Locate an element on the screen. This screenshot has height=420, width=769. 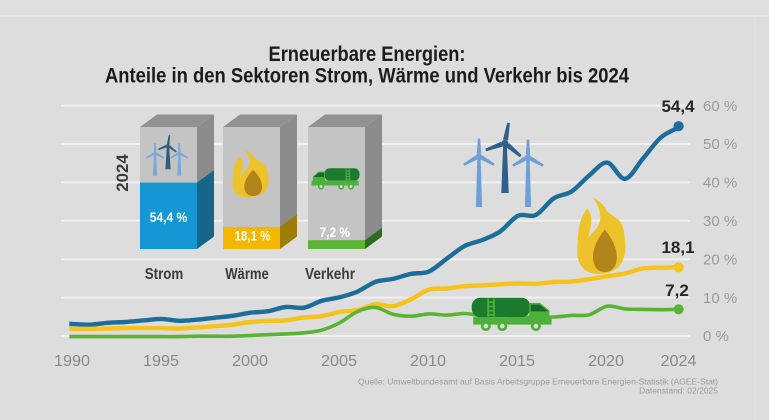
svg-text: 18,1 is located at coordinates (677, 247).